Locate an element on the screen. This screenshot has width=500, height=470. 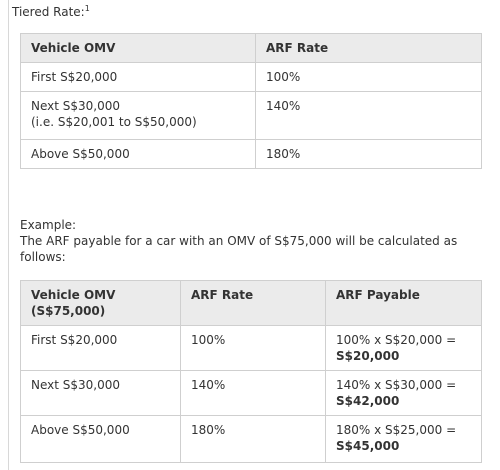
tiered-heading: Tiered Rate:1 is located at coordinates (51, 11).